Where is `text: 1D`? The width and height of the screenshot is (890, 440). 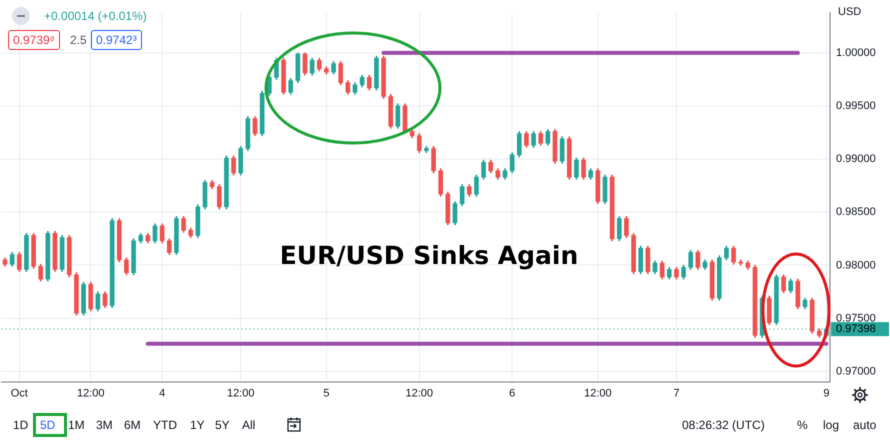 text: 1D is located at coordinates (20, 425).